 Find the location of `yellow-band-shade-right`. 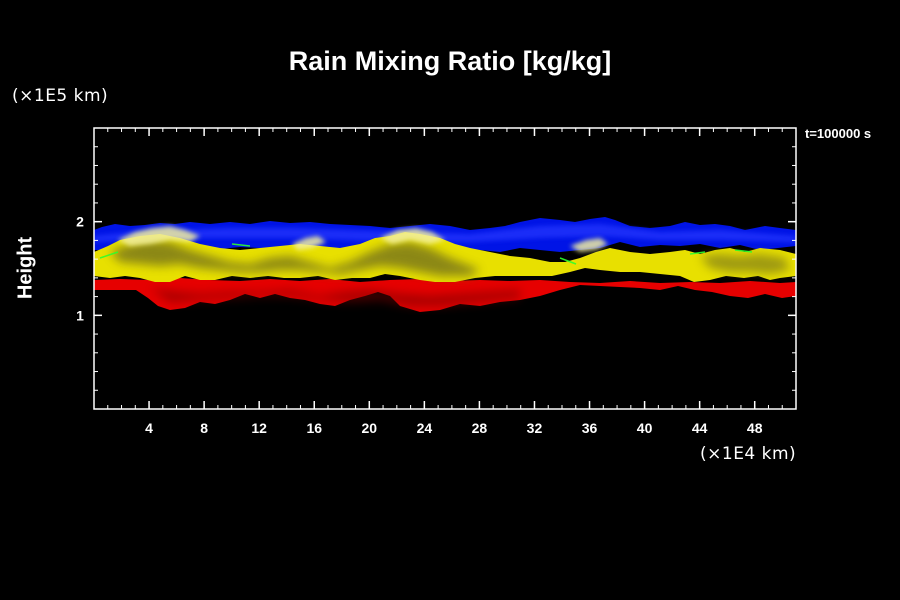

yellow-band-shade-right is located at coordinates (745, 264).